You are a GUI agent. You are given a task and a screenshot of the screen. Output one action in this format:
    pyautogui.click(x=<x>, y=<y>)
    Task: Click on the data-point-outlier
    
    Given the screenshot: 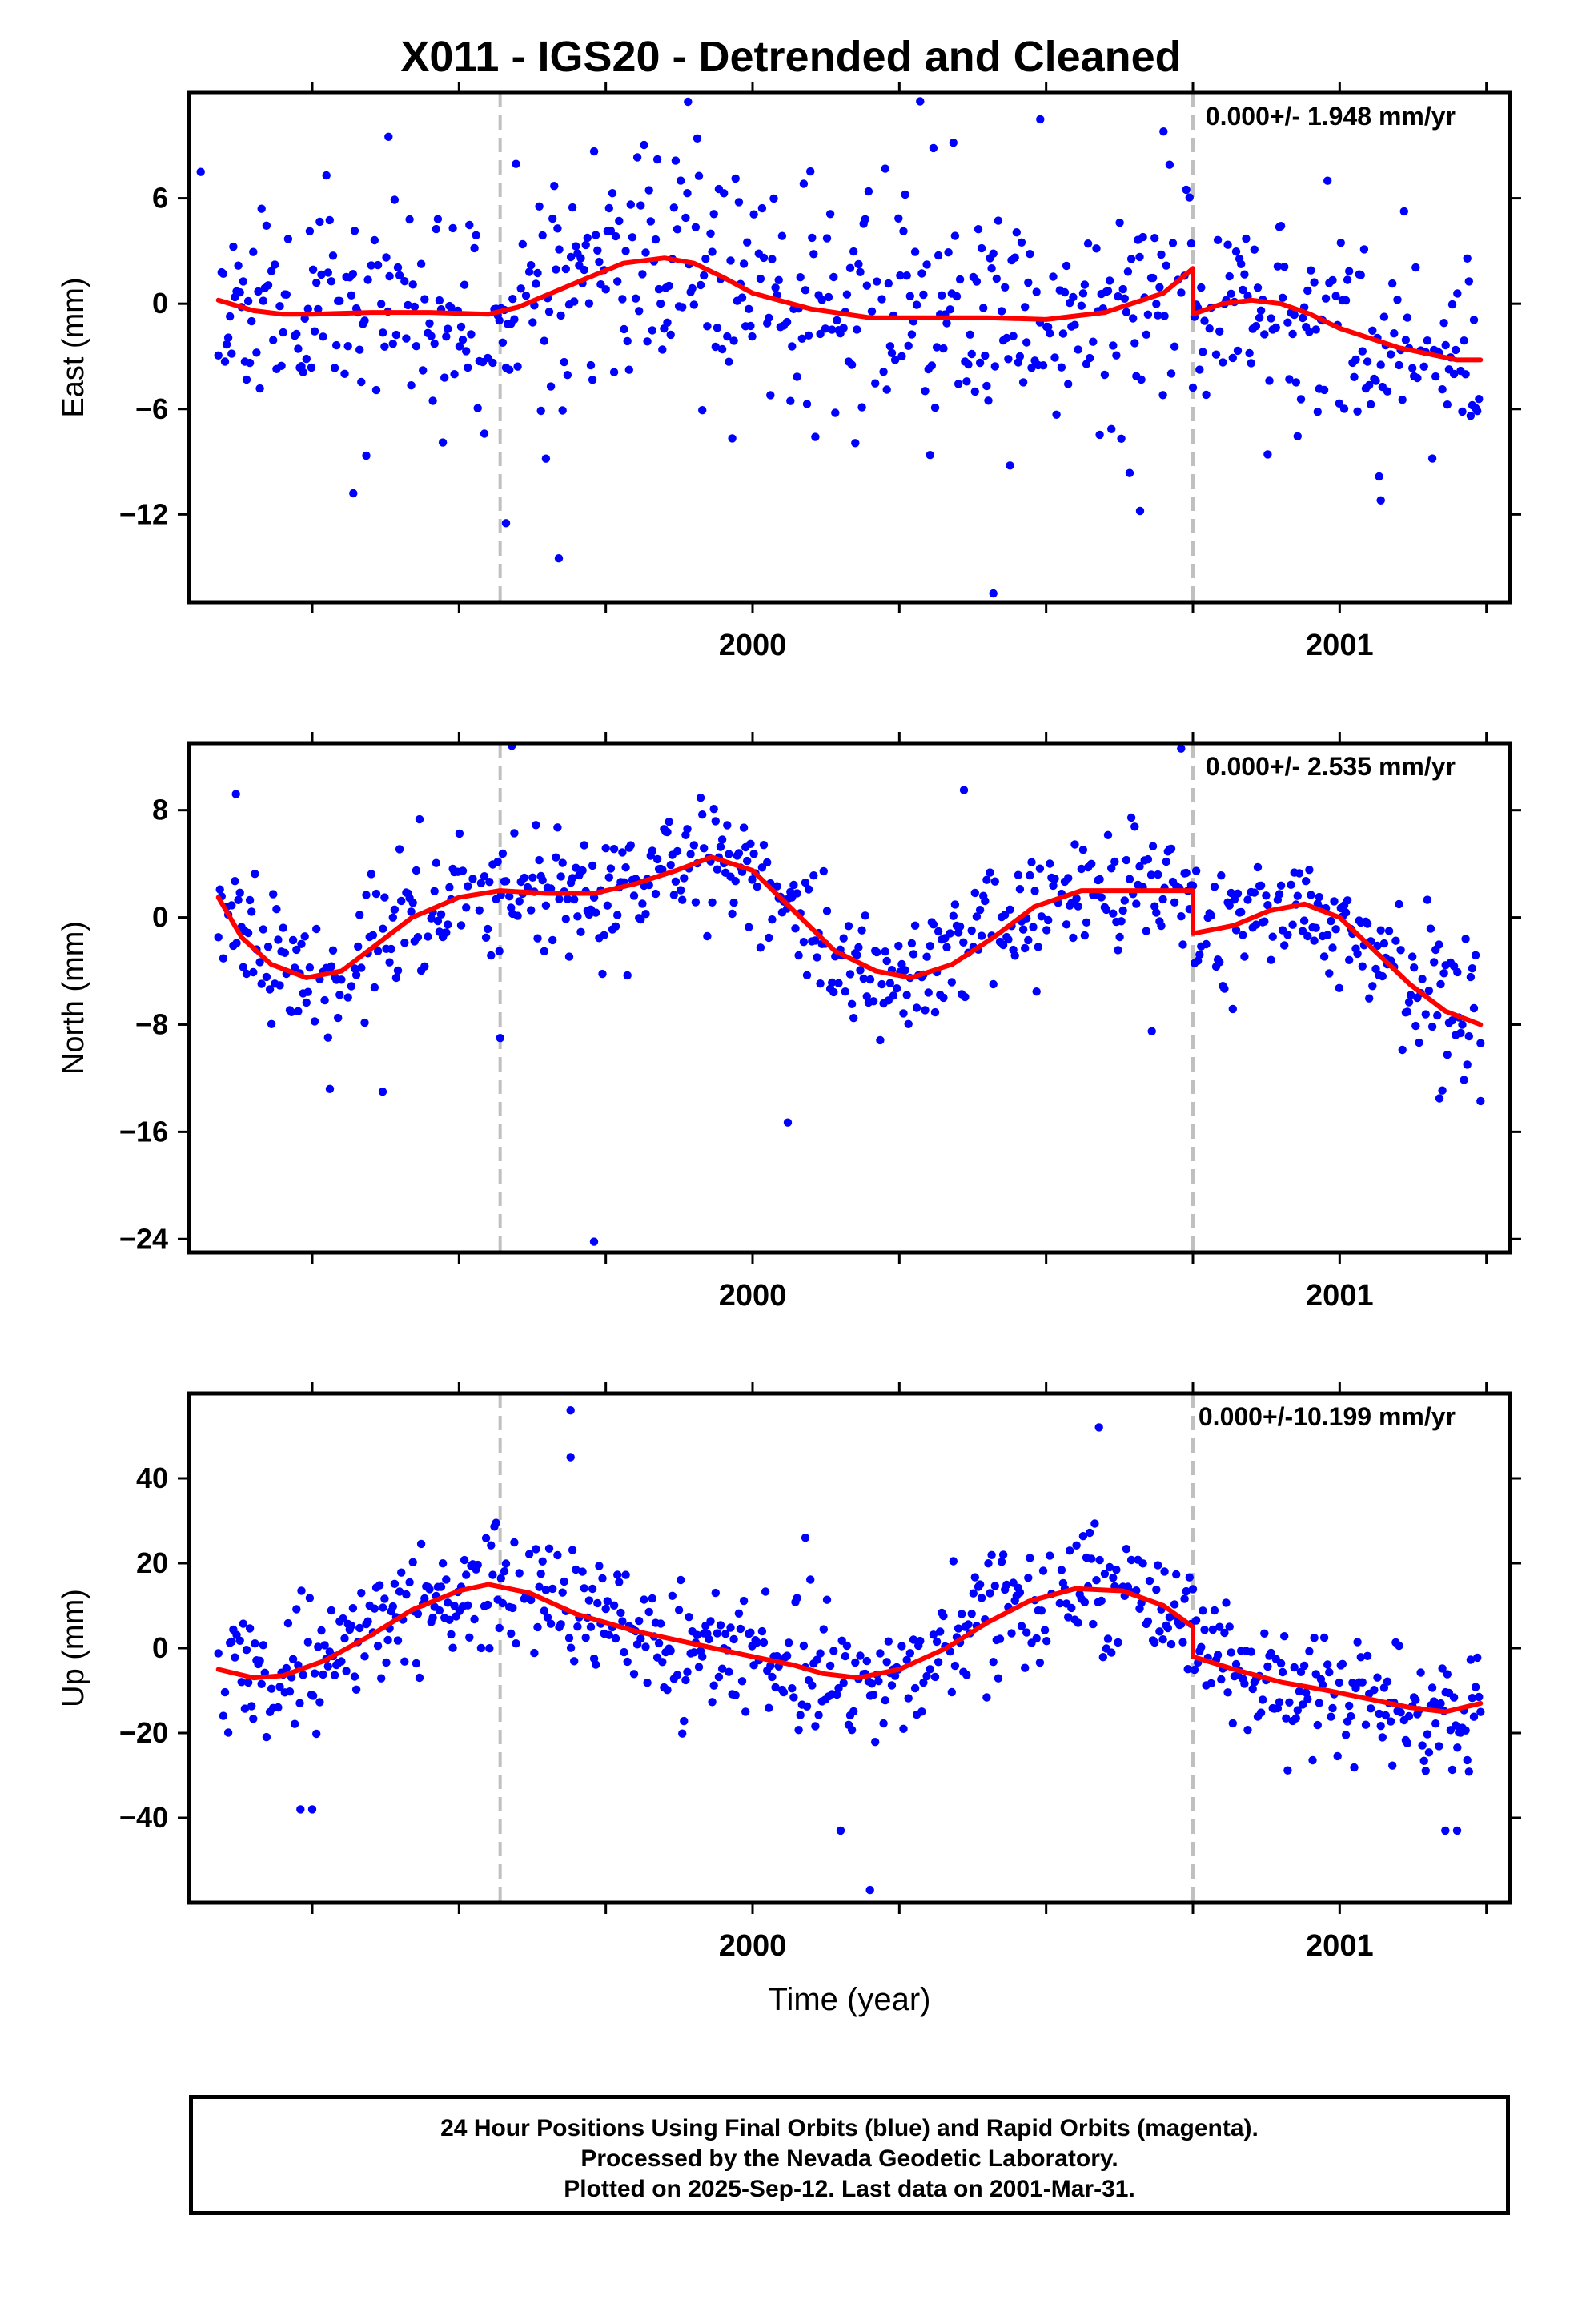 What is the action you would take?
    pyautogui.click(x=1098, y=1427)
    